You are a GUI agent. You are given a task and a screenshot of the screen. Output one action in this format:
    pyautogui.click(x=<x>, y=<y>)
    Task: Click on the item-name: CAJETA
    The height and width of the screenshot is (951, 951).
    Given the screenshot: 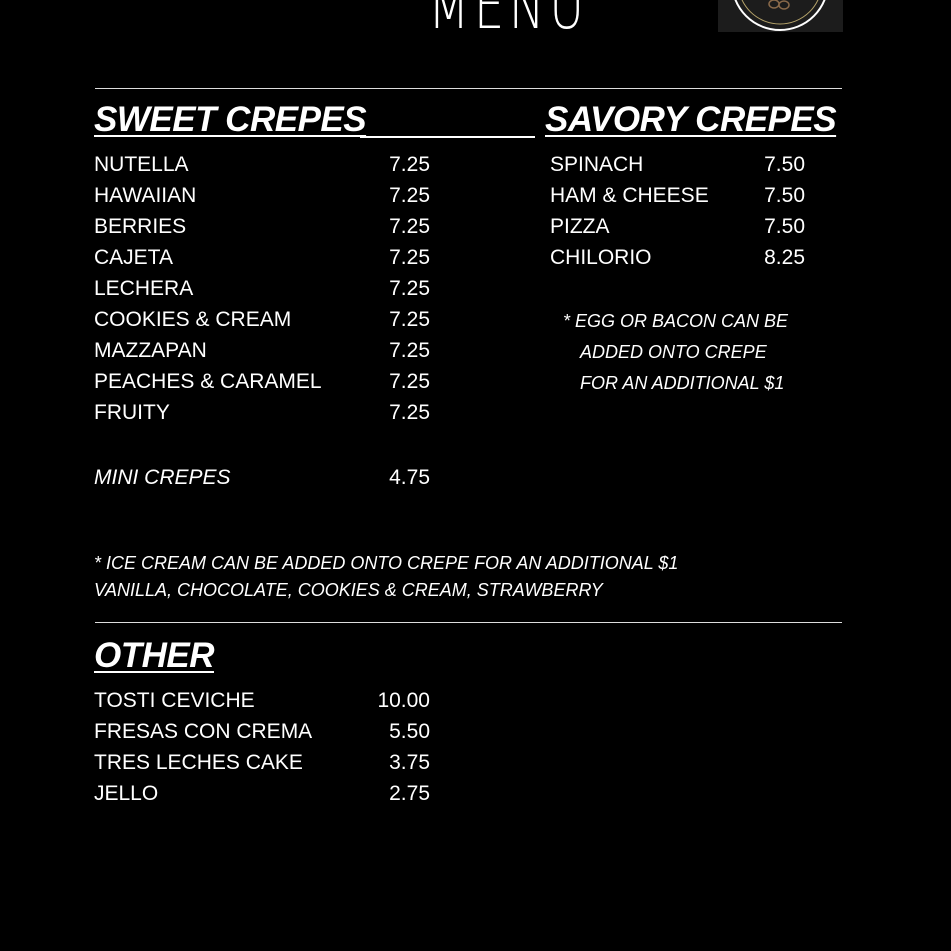 What is the action you would take?
    pyautogui.click(x=133, y=257)
    